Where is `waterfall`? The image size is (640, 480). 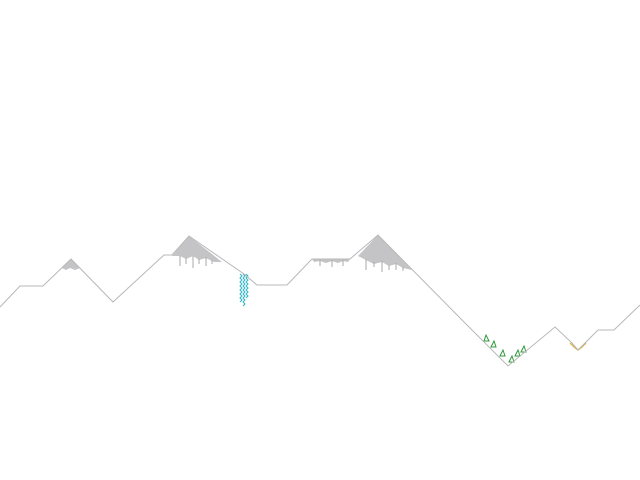 waterfall is located at coordinates (244, 290).